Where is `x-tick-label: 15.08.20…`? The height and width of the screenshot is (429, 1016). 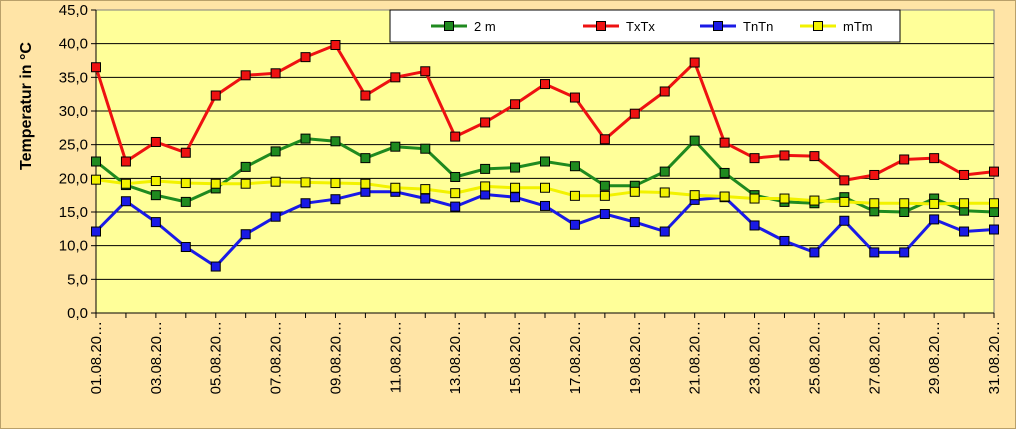
x-tick-label: 15.08.20… is located at coordinates (515, 357).